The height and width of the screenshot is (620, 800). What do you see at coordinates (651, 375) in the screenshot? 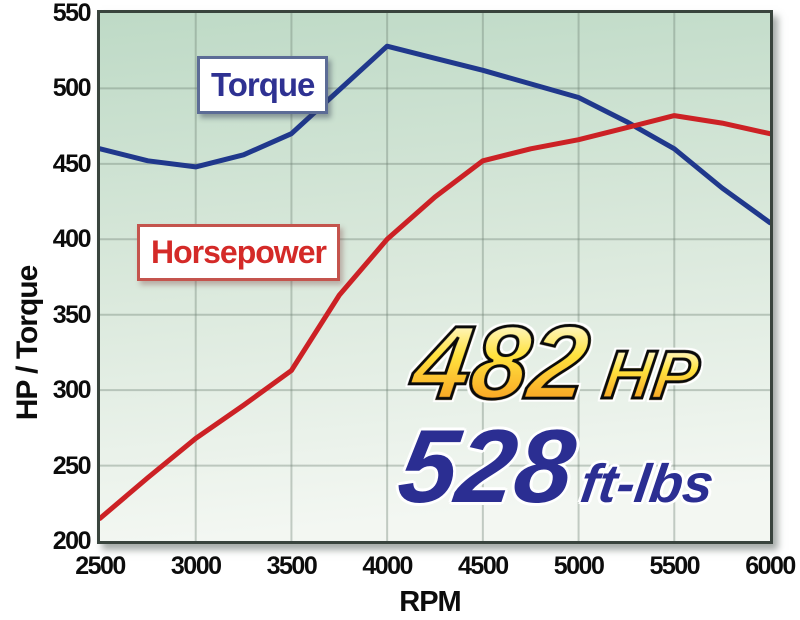
I see `peak-hp-unit: HP` at bounding box center [651, 375].